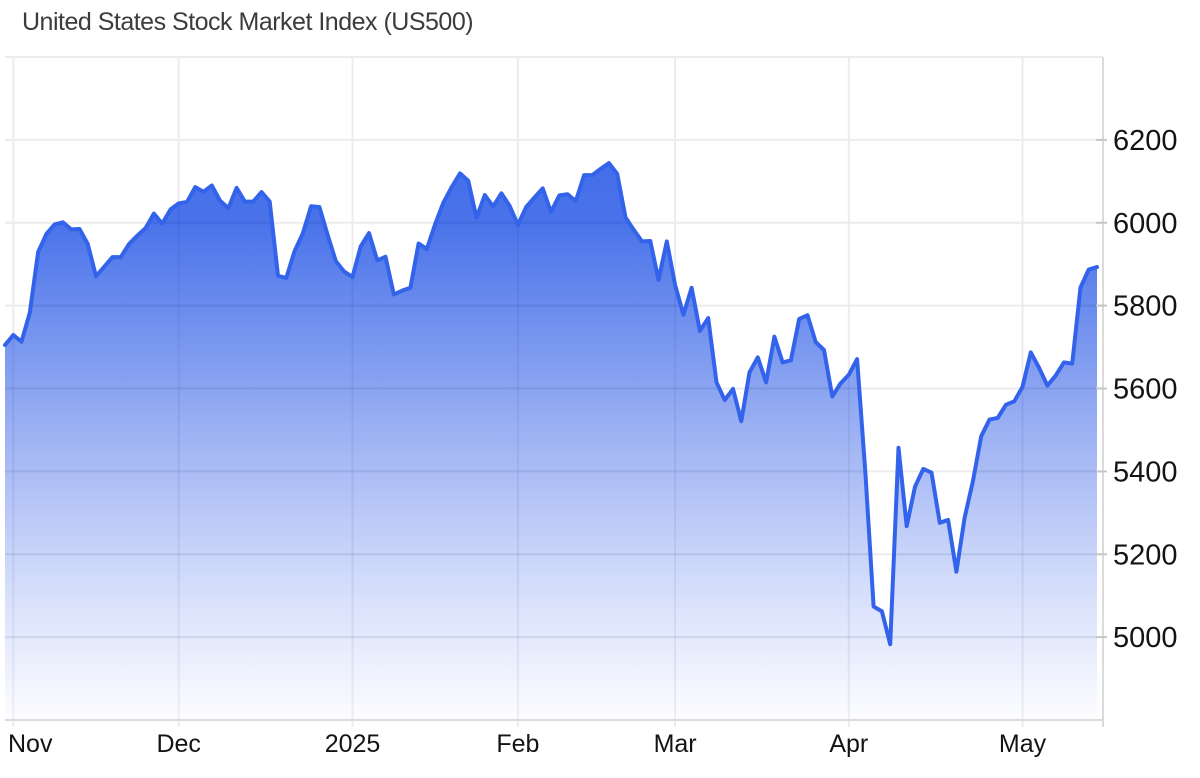  Describe the element at coordinates (1145, 638) in the screenshot. I see `y-axis-label: 5000` at that location.